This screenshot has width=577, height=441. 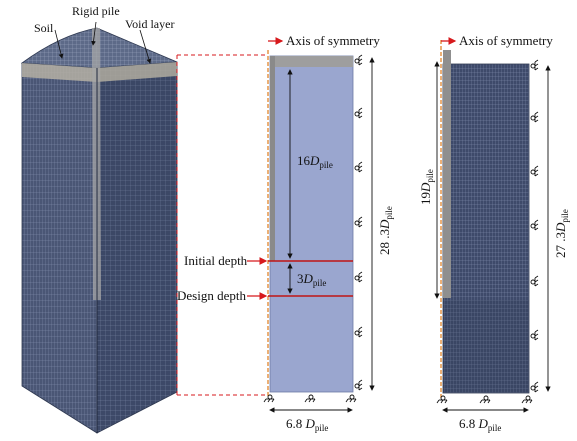 I want to click on void-layer-right, so click(x=137, y=72).